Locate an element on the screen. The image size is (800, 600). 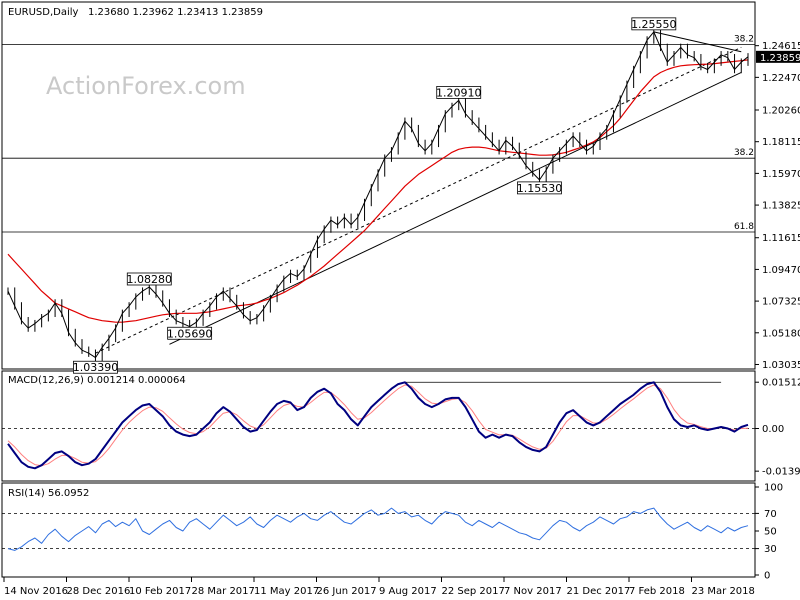
current-price-label: 1.23859 is located at coordinates (780, 58).